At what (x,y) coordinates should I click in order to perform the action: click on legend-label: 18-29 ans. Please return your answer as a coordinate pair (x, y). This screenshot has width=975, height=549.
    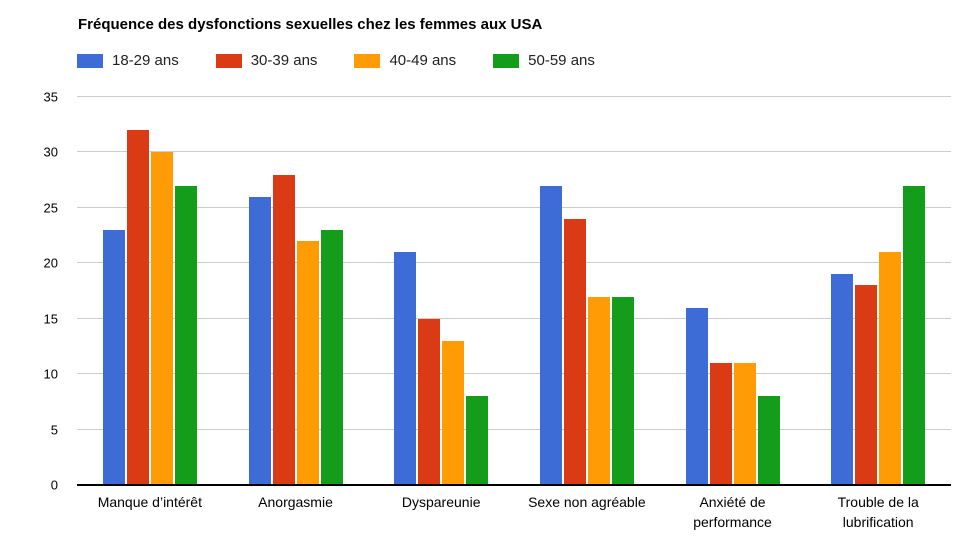
    Looking at the image, I should click on (145, 60).